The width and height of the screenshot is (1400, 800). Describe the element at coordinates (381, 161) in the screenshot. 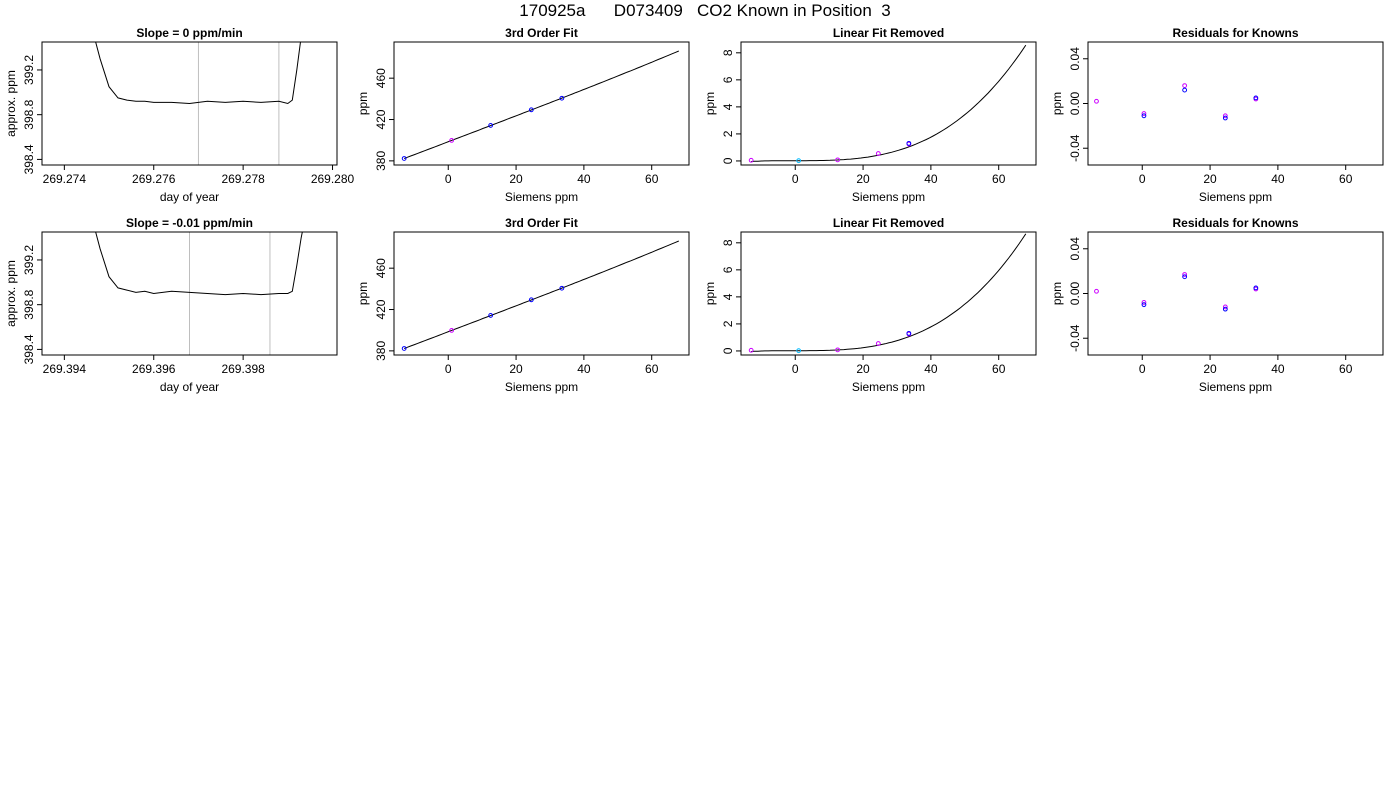

I see `y-tick-label: 380` at that location.